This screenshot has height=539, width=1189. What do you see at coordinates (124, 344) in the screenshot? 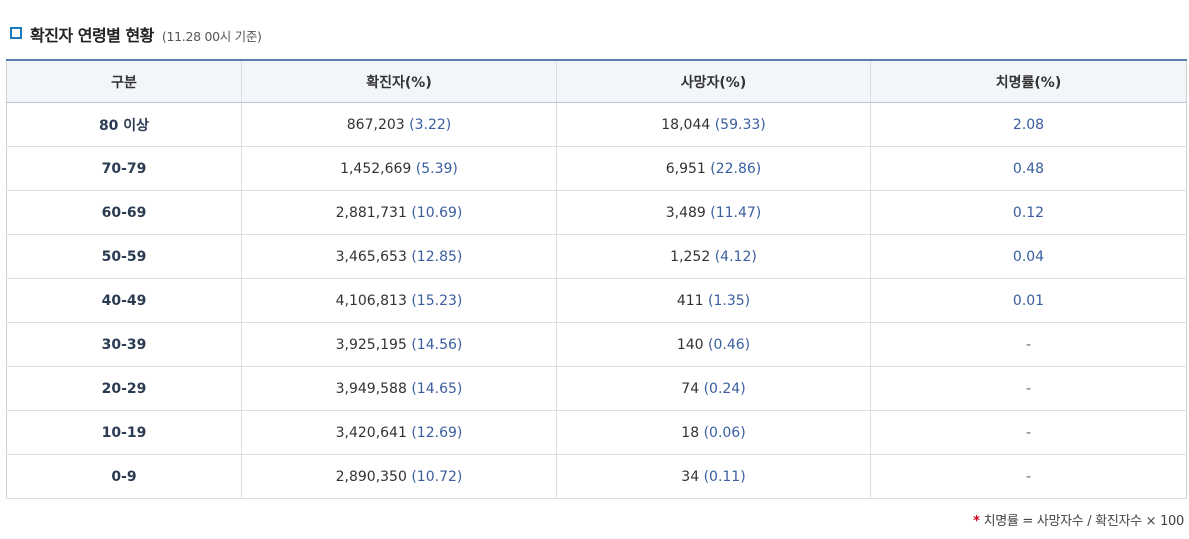
I see `age-group-cell: 30-39` at bounding box center [124, 344].